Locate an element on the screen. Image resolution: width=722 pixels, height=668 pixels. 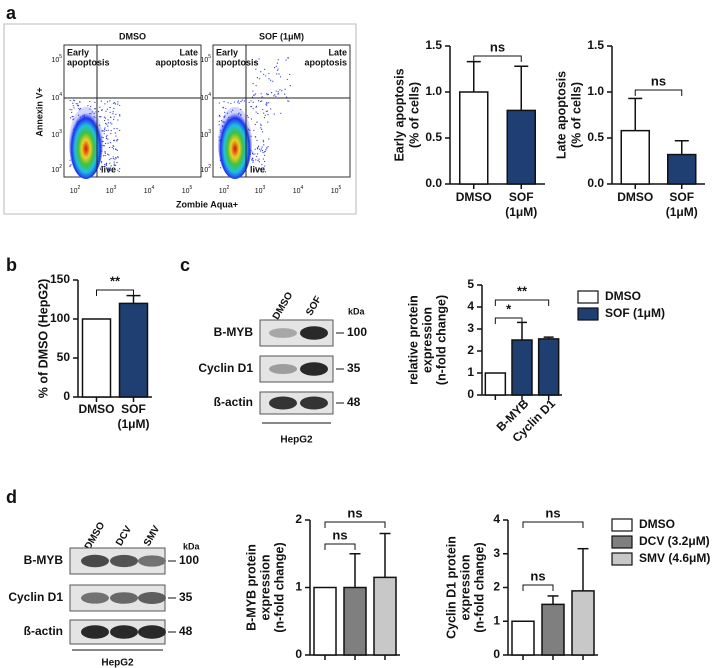
y-axis-label: relative protein is located at coordinates (413, 340).